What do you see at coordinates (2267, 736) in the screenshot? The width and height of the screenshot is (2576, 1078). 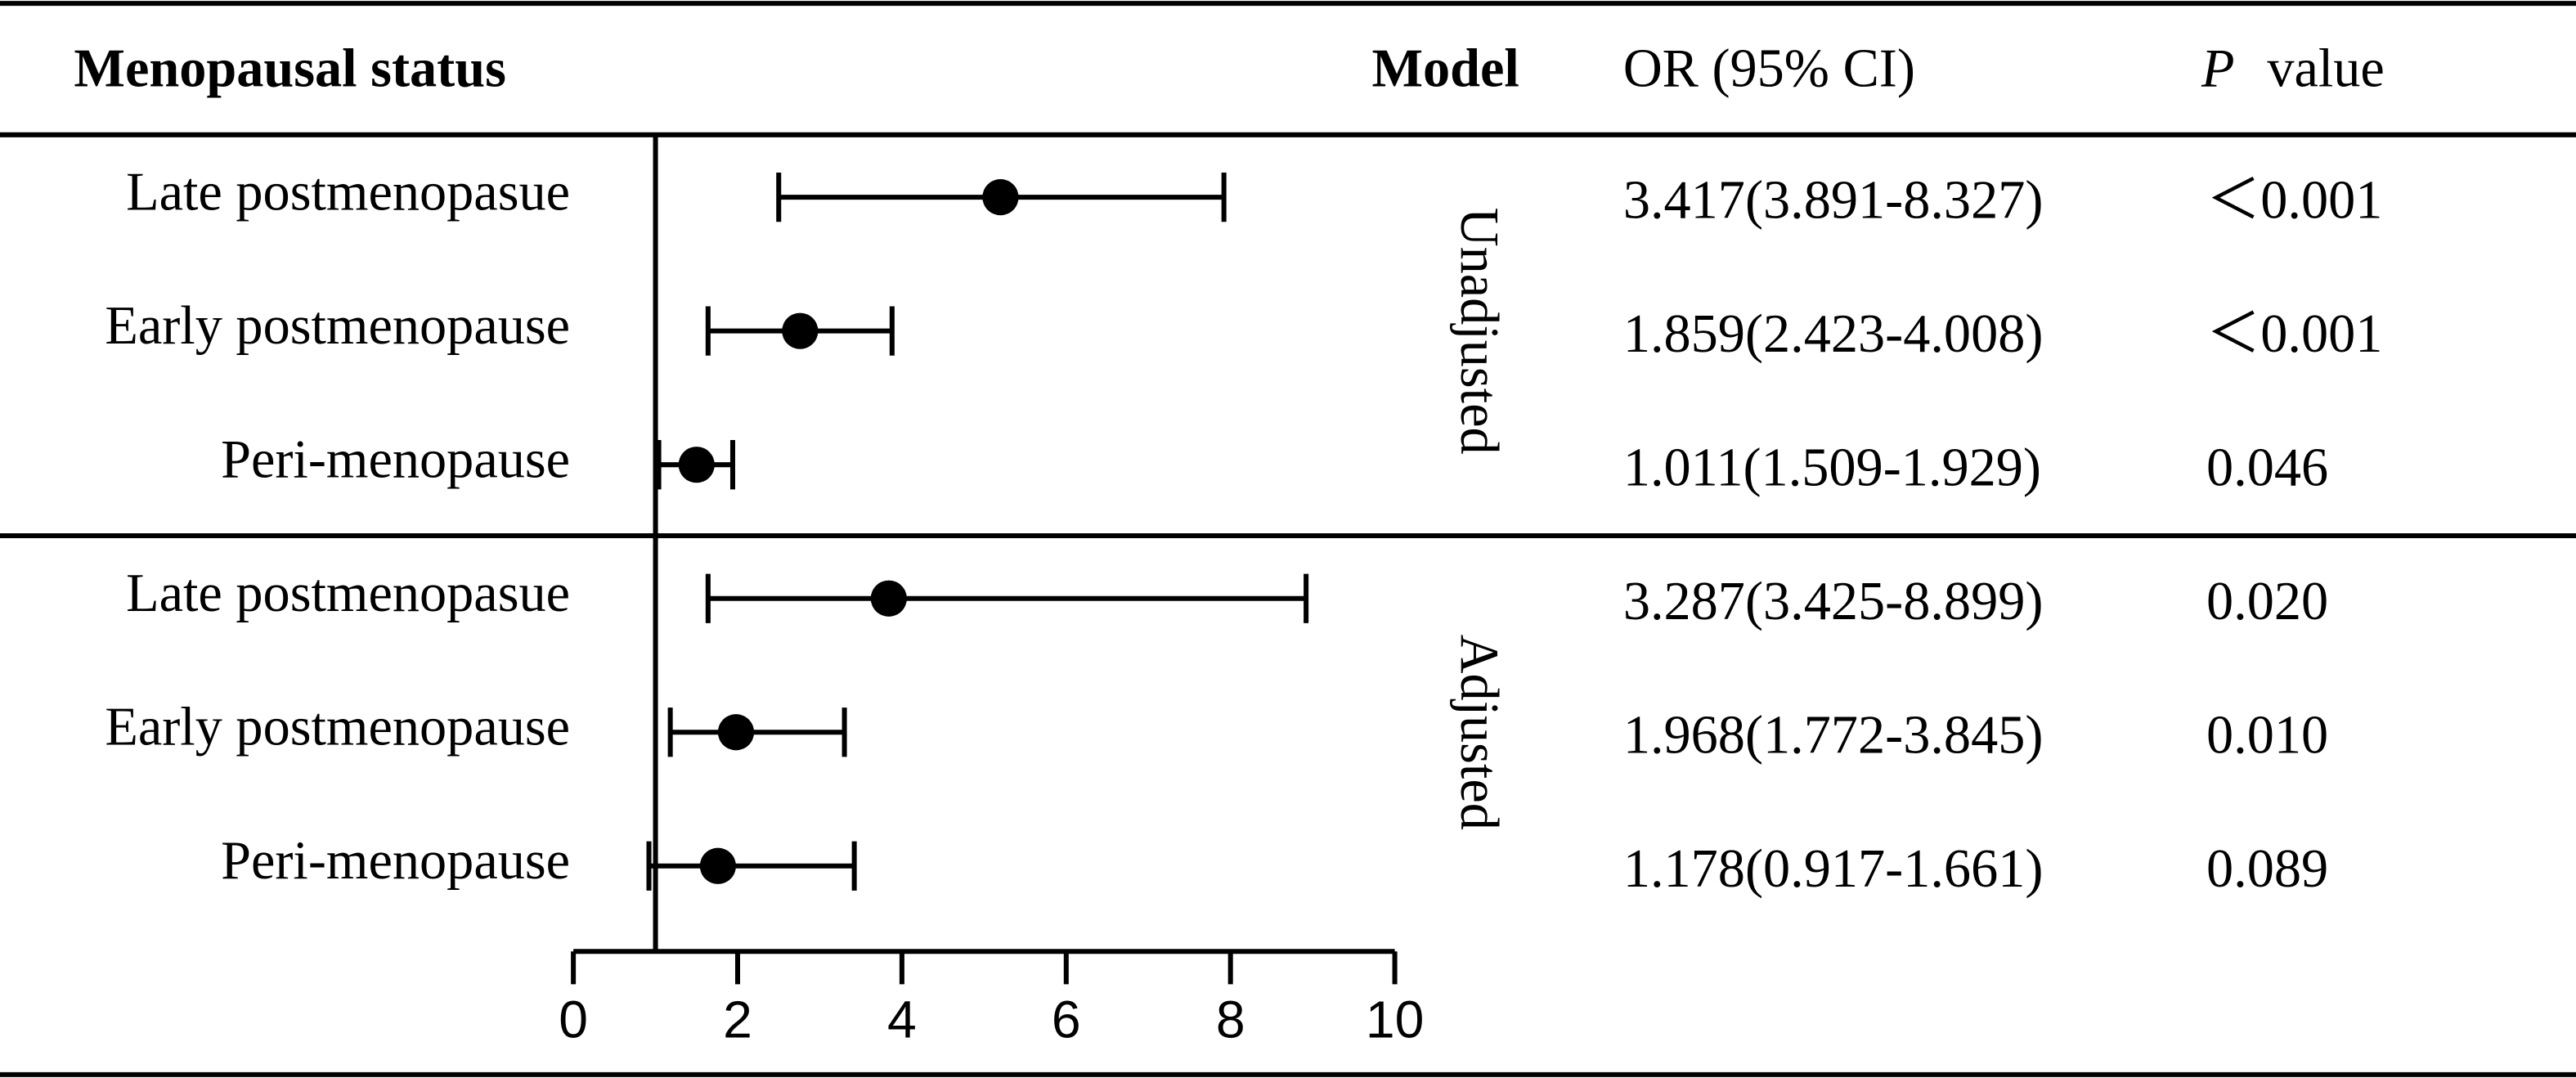 I see `p-value: 0.010` at bounding box center [2267, 736].